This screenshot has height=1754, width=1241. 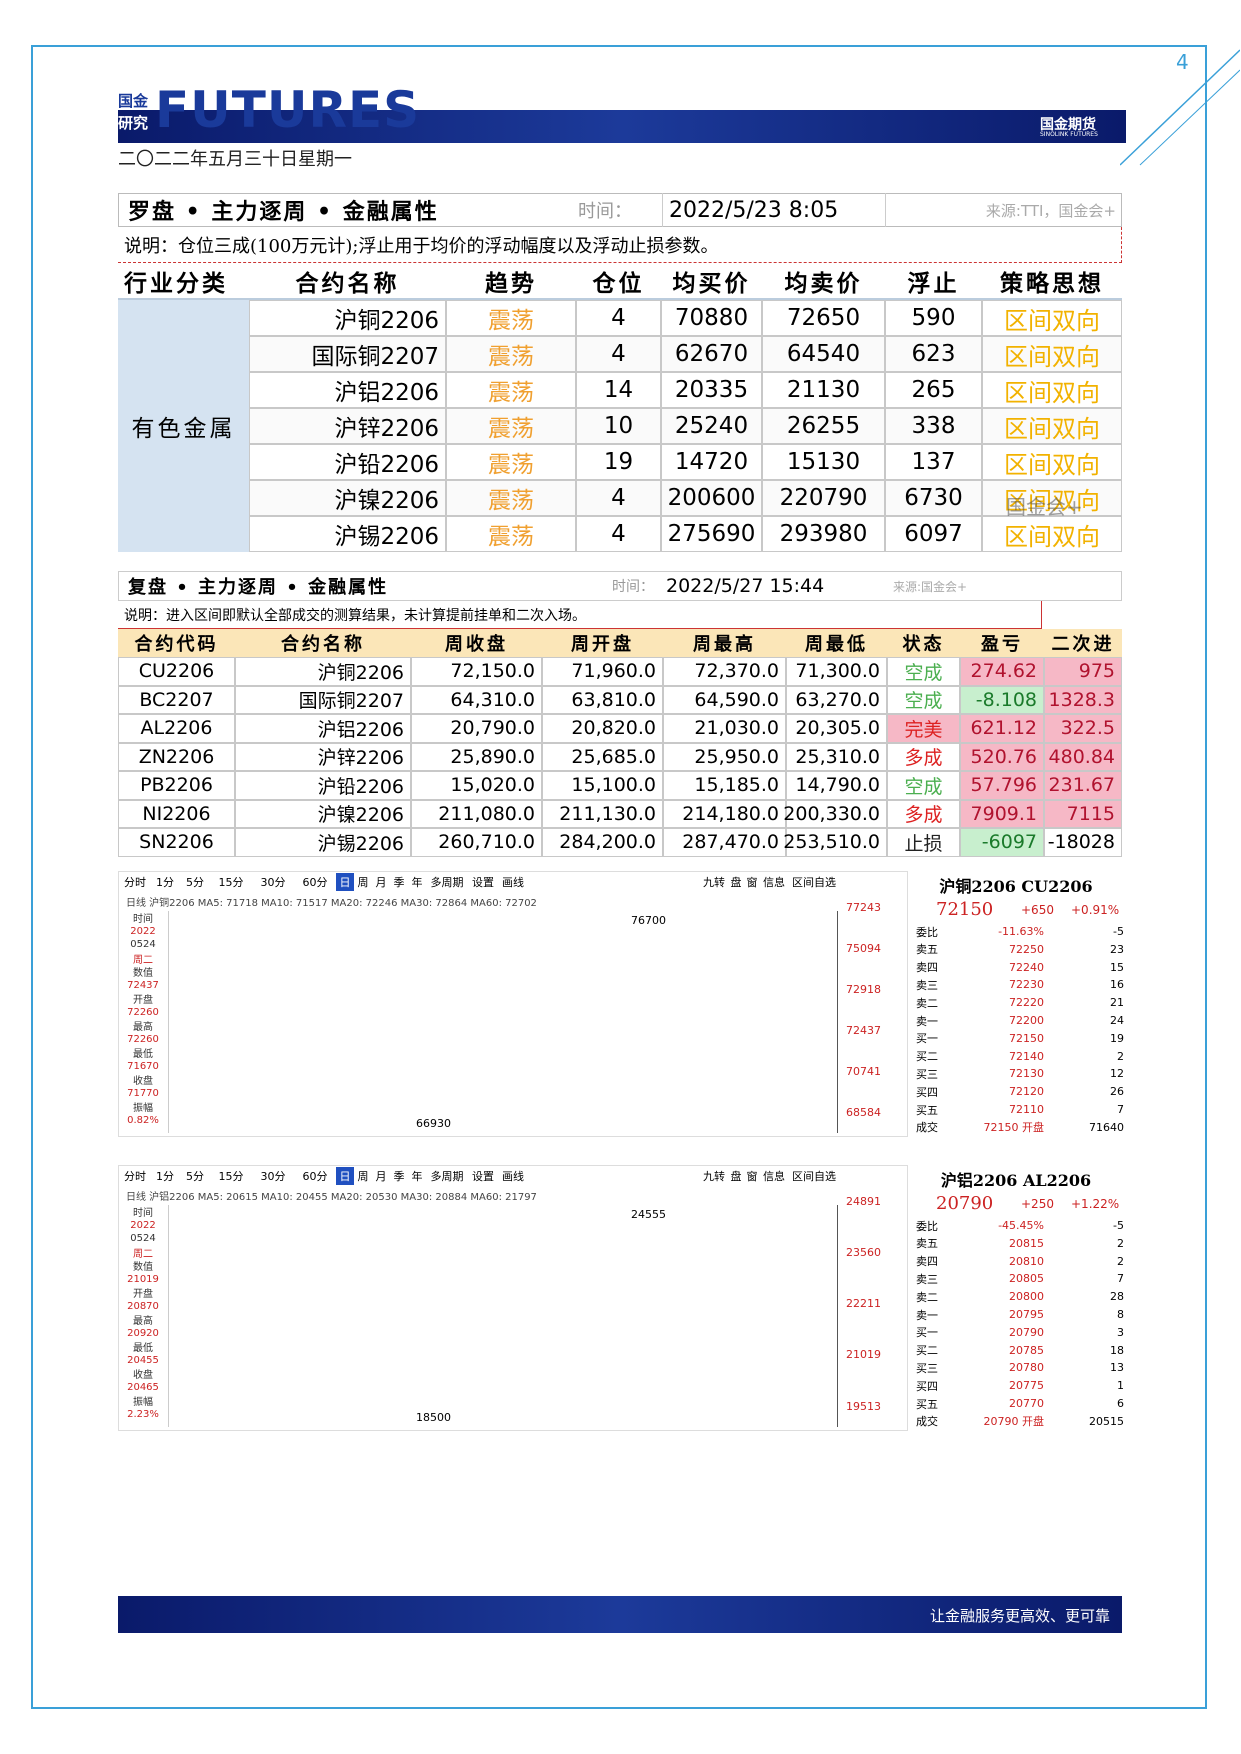 I want to click on table2-header: 合约名称, so click(x=323, y=643).